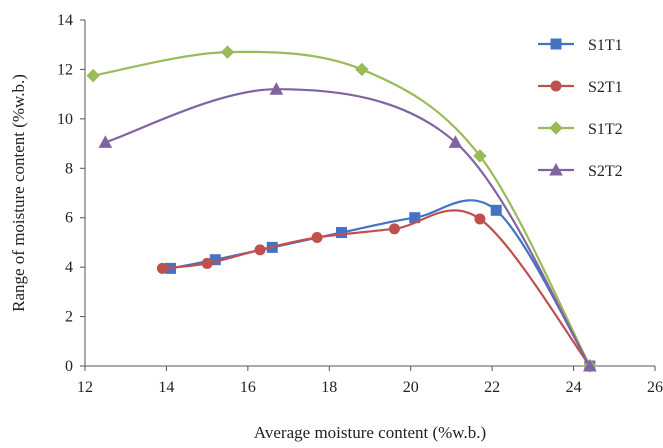  What do you see at coordinates (580, 108) in the screenshot?
I see `legend: S1T1 S2T1 S1T2 S2T2` at bounding box center [580, 108].